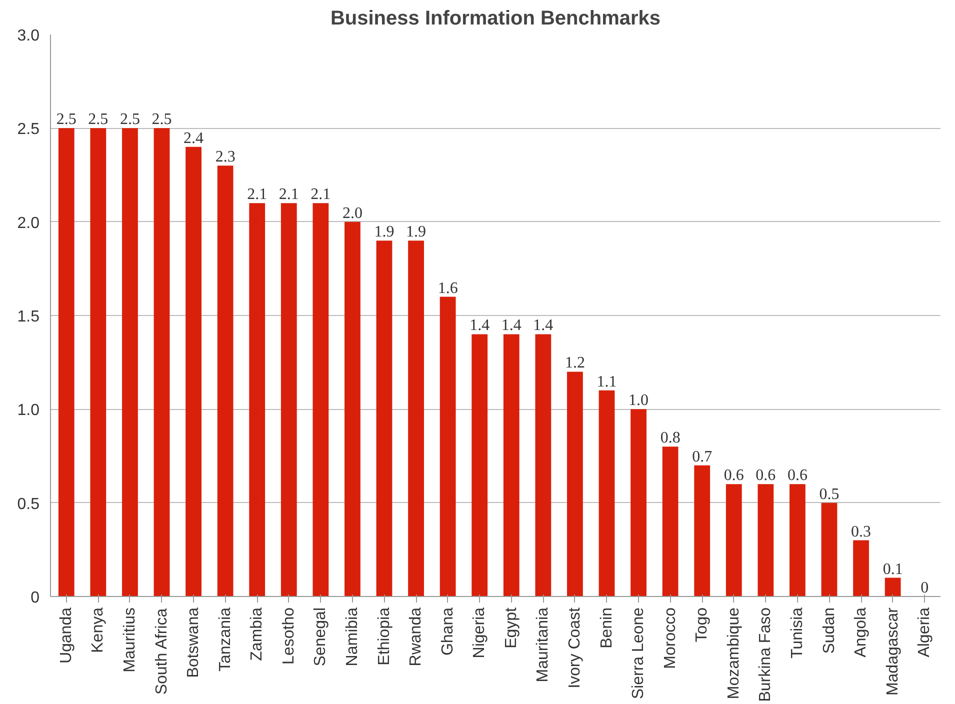 The height and width of the screenshot is (704, 955). What do you see at coordinates (924, 588) in the screenshot?
I see `data-label: 0` at bounding box center [924, 588].